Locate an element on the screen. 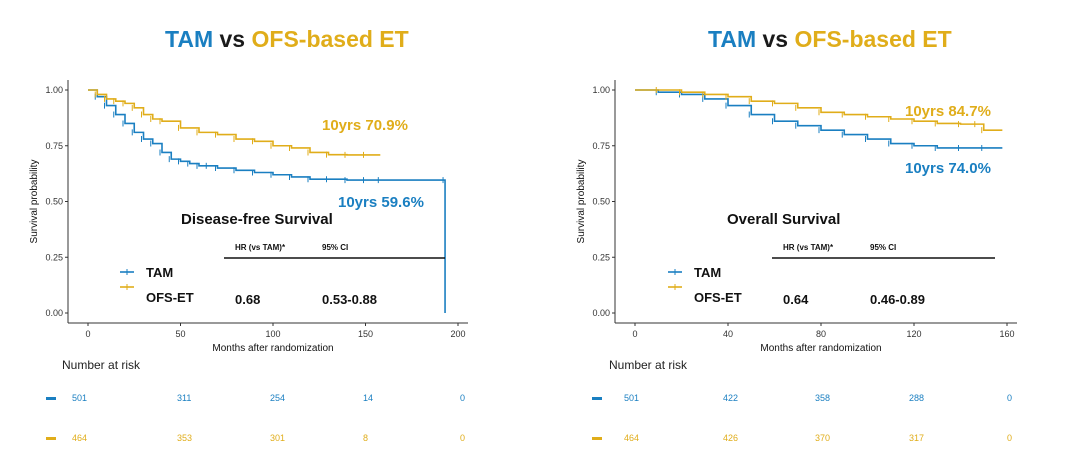 The width and height of the screenshot is (1080, 465). annotation-ofs: 10yrs 84.7% is located at coordinates (948, 111).